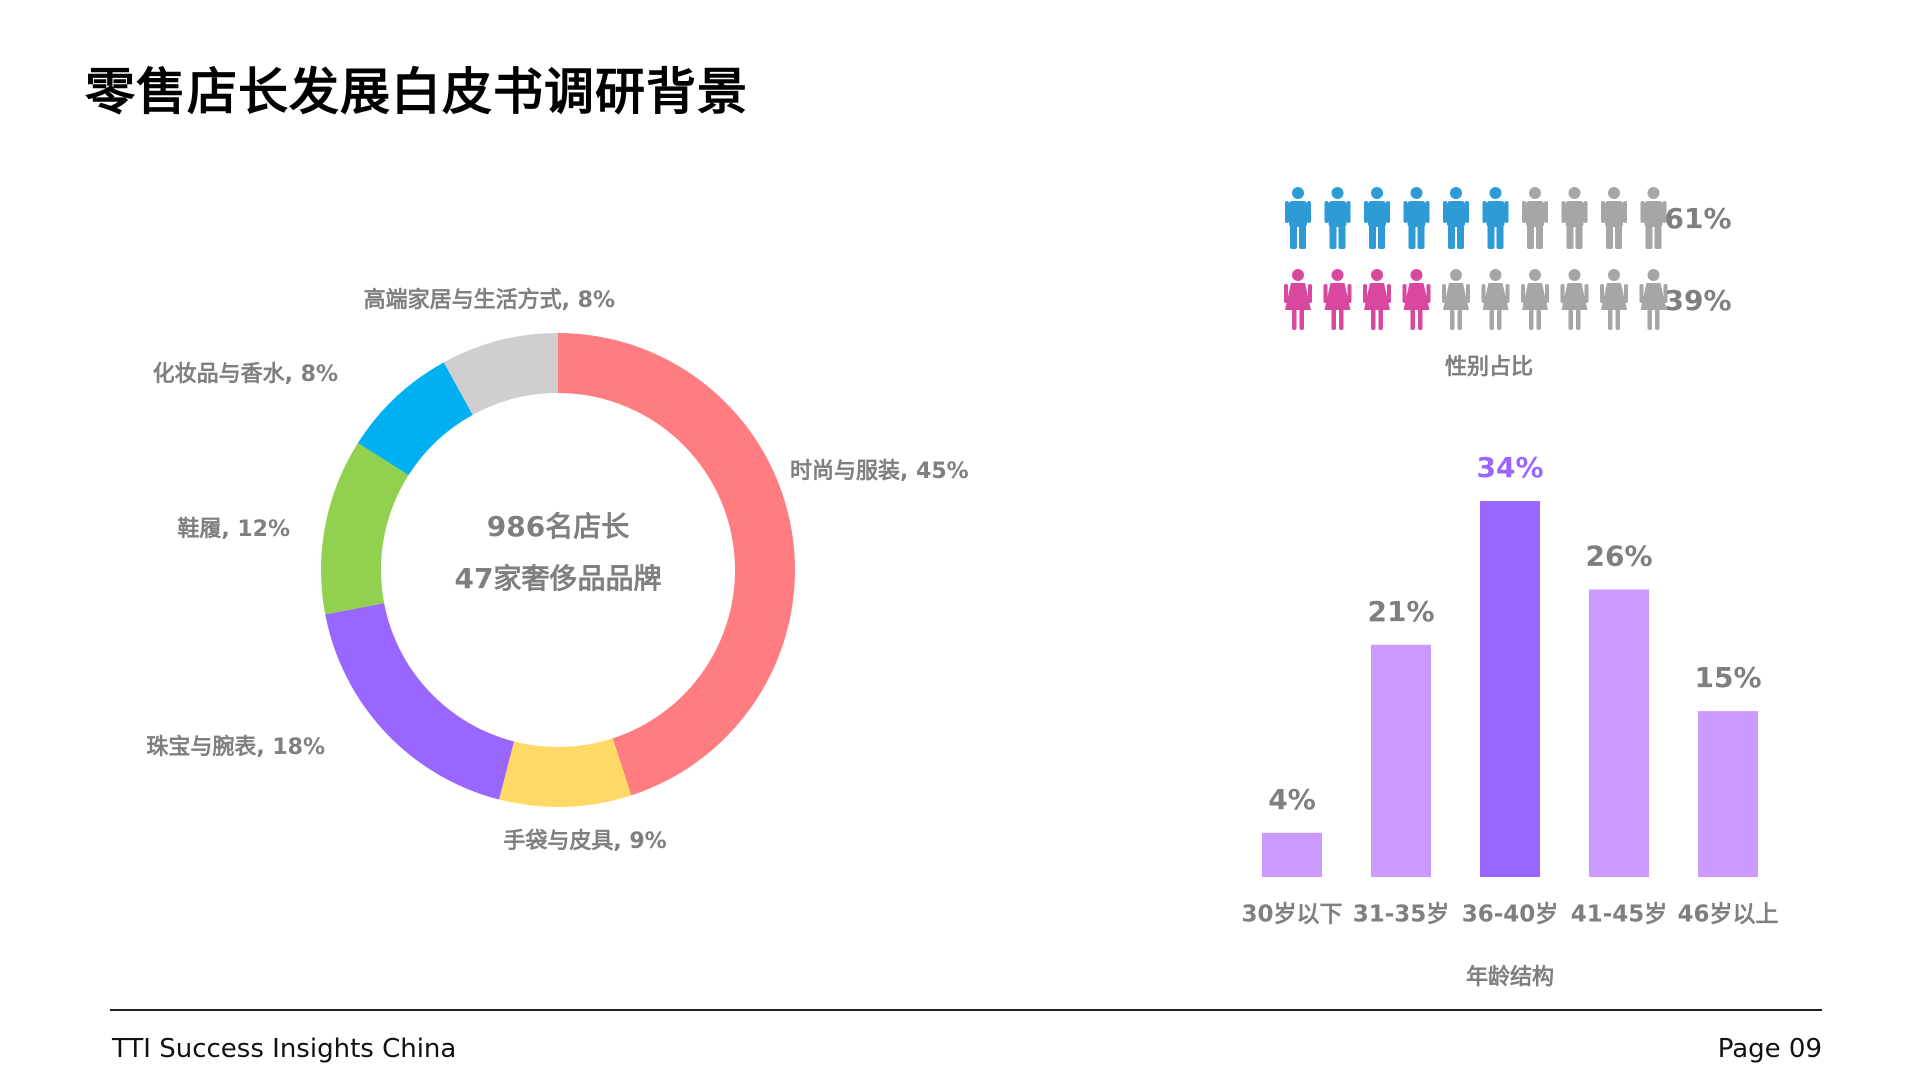 This screenshot has height=1080, width=1920. What do you see at coordinates (1292, 799) in the screenshot?
I see `age-bar-value-label: 4%` at bounding box center [1292, 799].